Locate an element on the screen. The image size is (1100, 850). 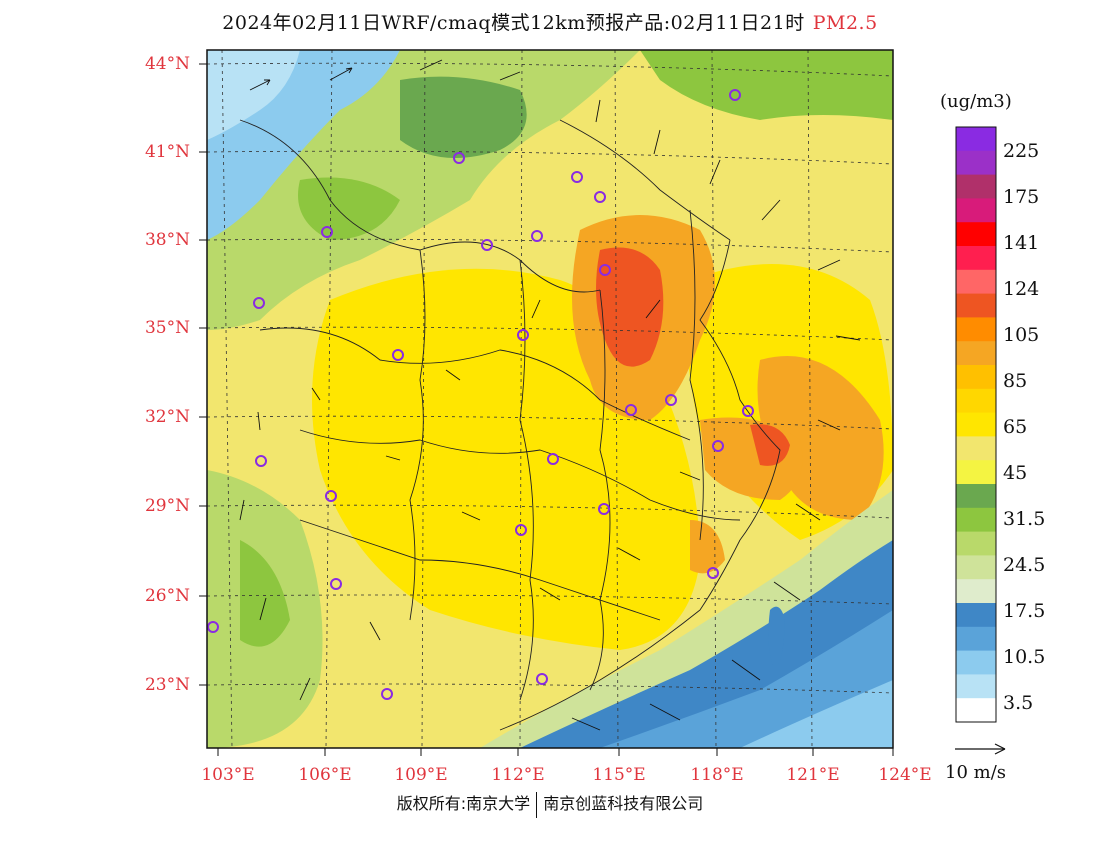
colorbar is located at coordinates (976, 425).